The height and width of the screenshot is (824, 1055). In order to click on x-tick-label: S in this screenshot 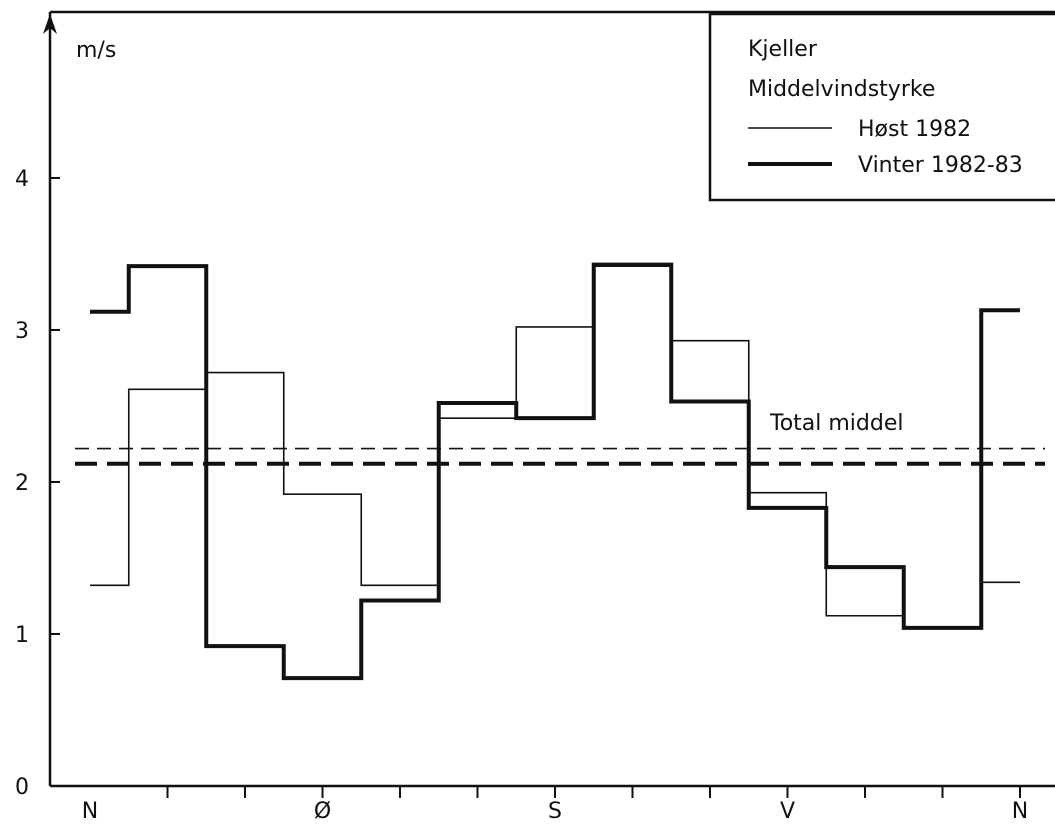, I will do `click(555, 811)`.